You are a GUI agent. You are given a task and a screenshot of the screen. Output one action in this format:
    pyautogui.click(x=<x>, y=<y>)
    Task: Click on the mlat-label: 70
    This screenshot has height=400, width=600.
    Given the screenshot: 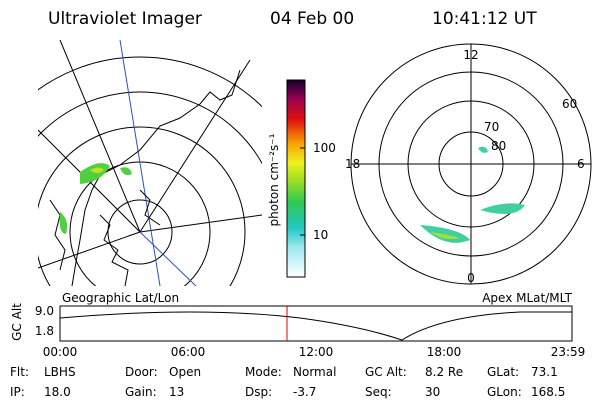 What is the action you would take?
    pyautogui.click(x=491, y=127)
    